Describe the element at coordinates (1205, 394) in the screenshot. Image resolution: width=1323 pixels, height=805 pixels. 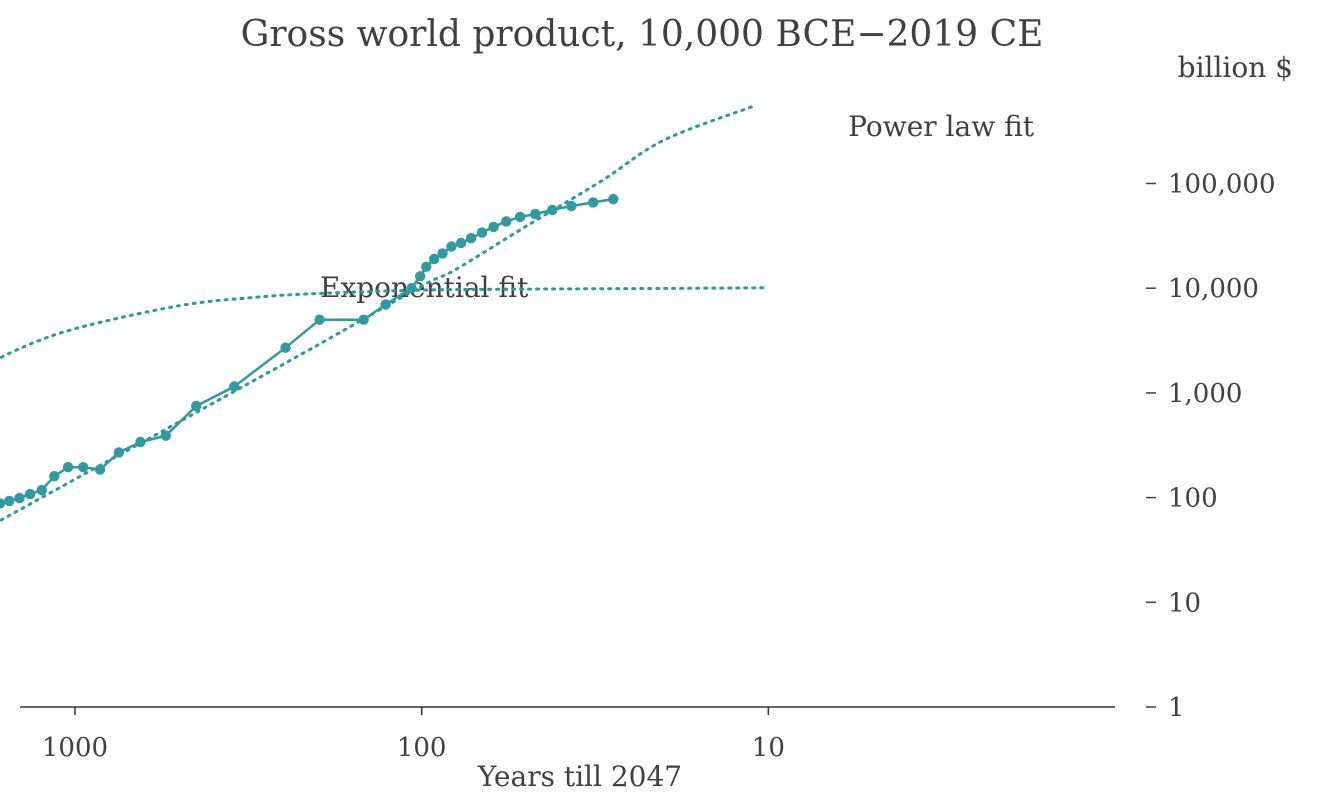
I see `y-tick-label: 1,000` at that location.